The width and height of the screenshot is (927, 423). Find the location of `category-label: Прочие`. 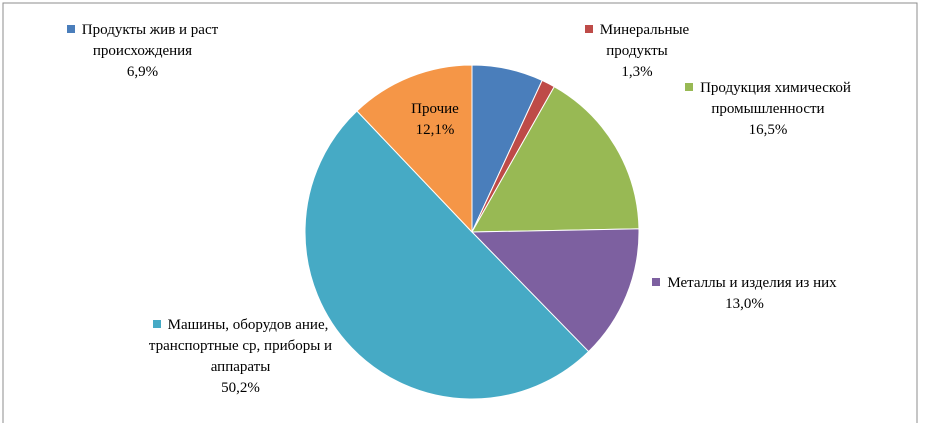

category-label: Прочие is located at coordinates (435, 109).